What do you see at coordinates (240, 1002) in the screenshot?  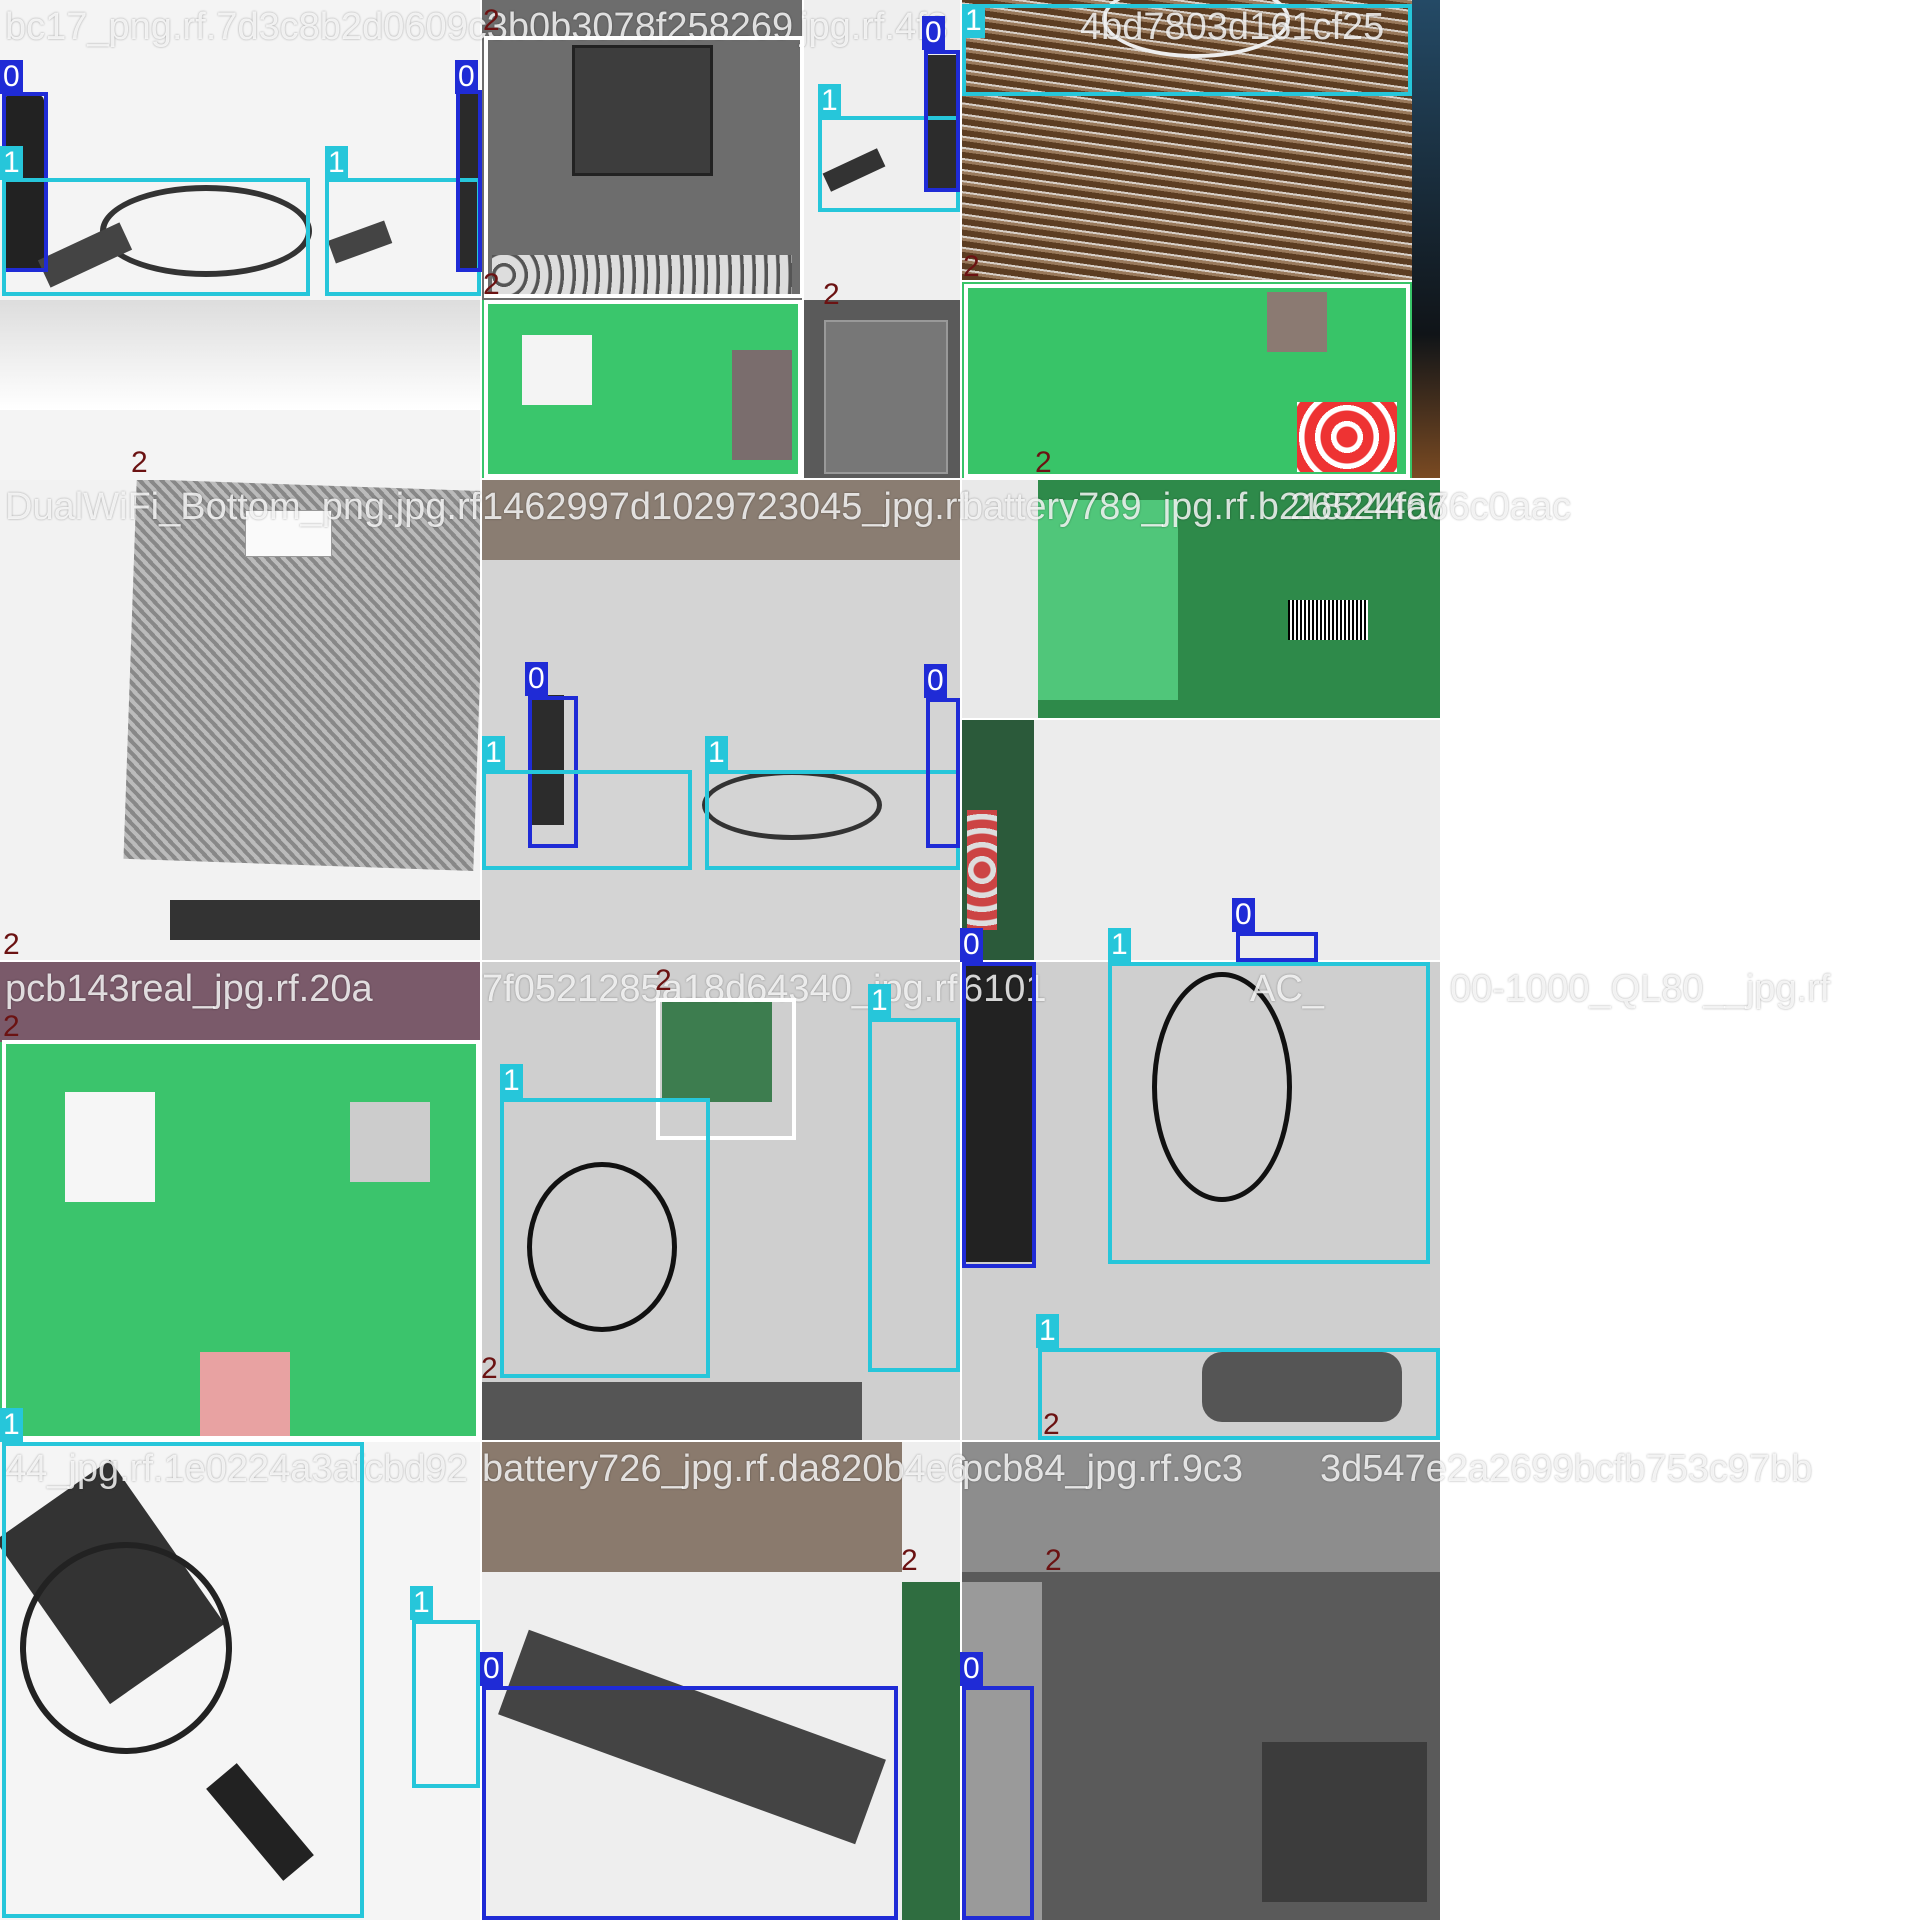 I see `strip-image` at bounding box center [240, 1002].